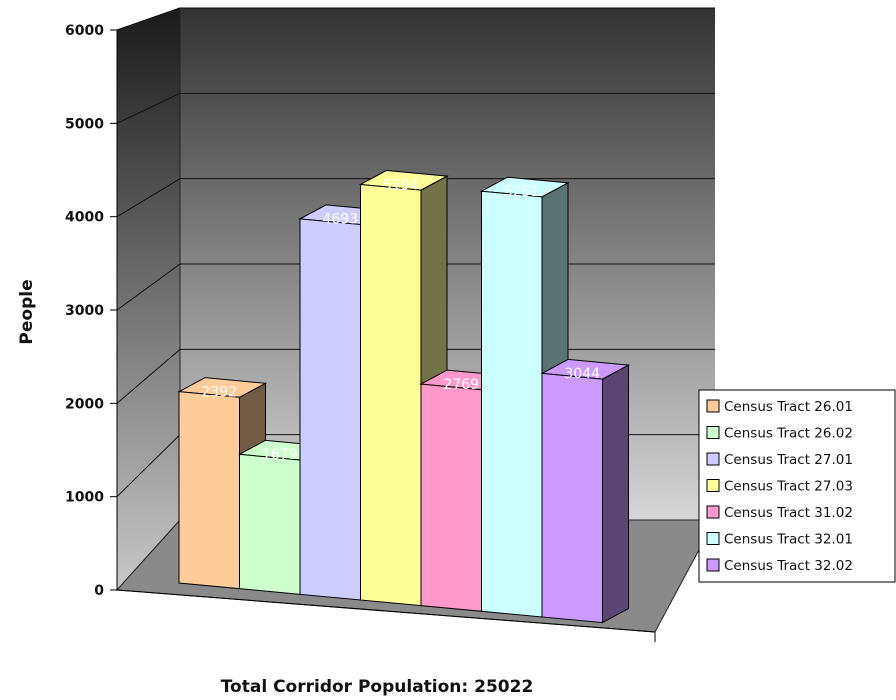 The height and width of the screenshot is (700, 896). What do you see at coordinates (461, 385) in the screenshot?
I see `data-label: 2769` at bounding box center [461, 385].